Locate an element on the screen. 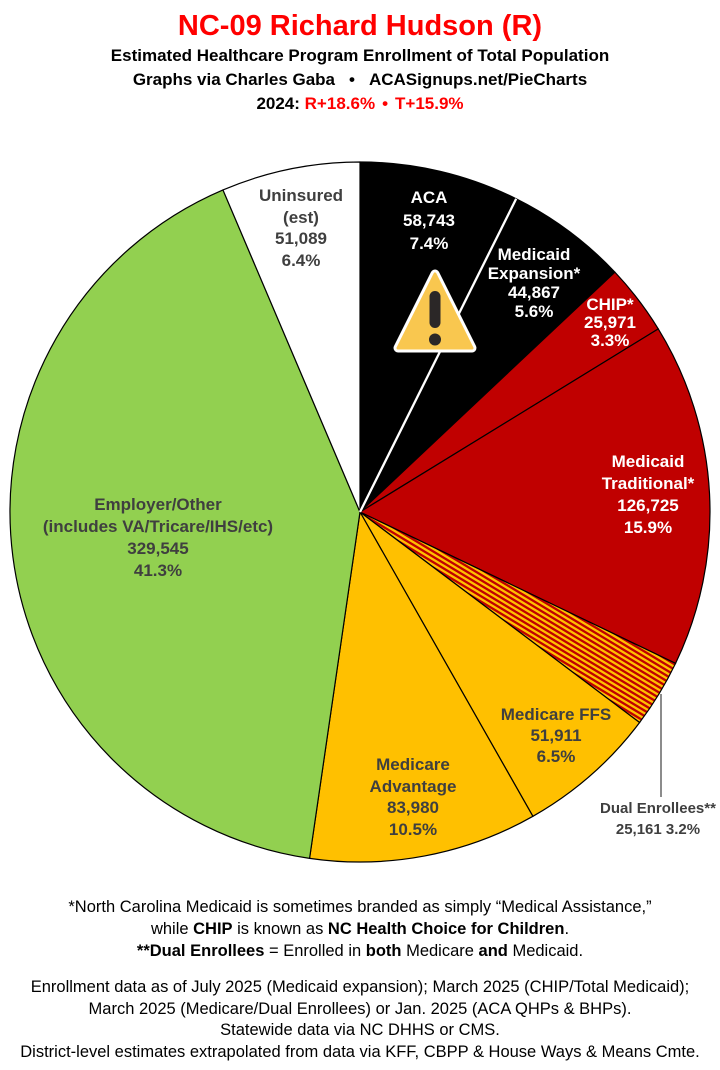  warning-triangle-icon is located at coordinates (435, 311).